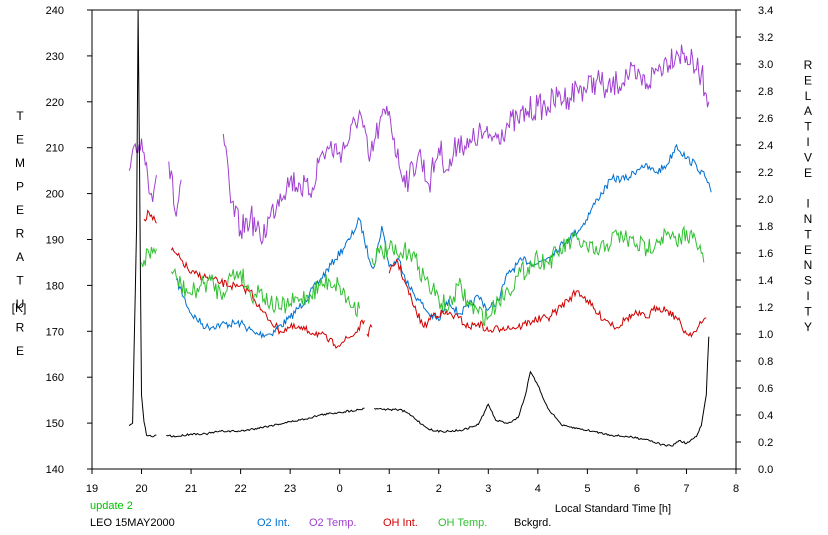 Image resolution: width=828 pixels, height=535 pixels. I want to click on left-tick-label: 190, so click(55, 241).